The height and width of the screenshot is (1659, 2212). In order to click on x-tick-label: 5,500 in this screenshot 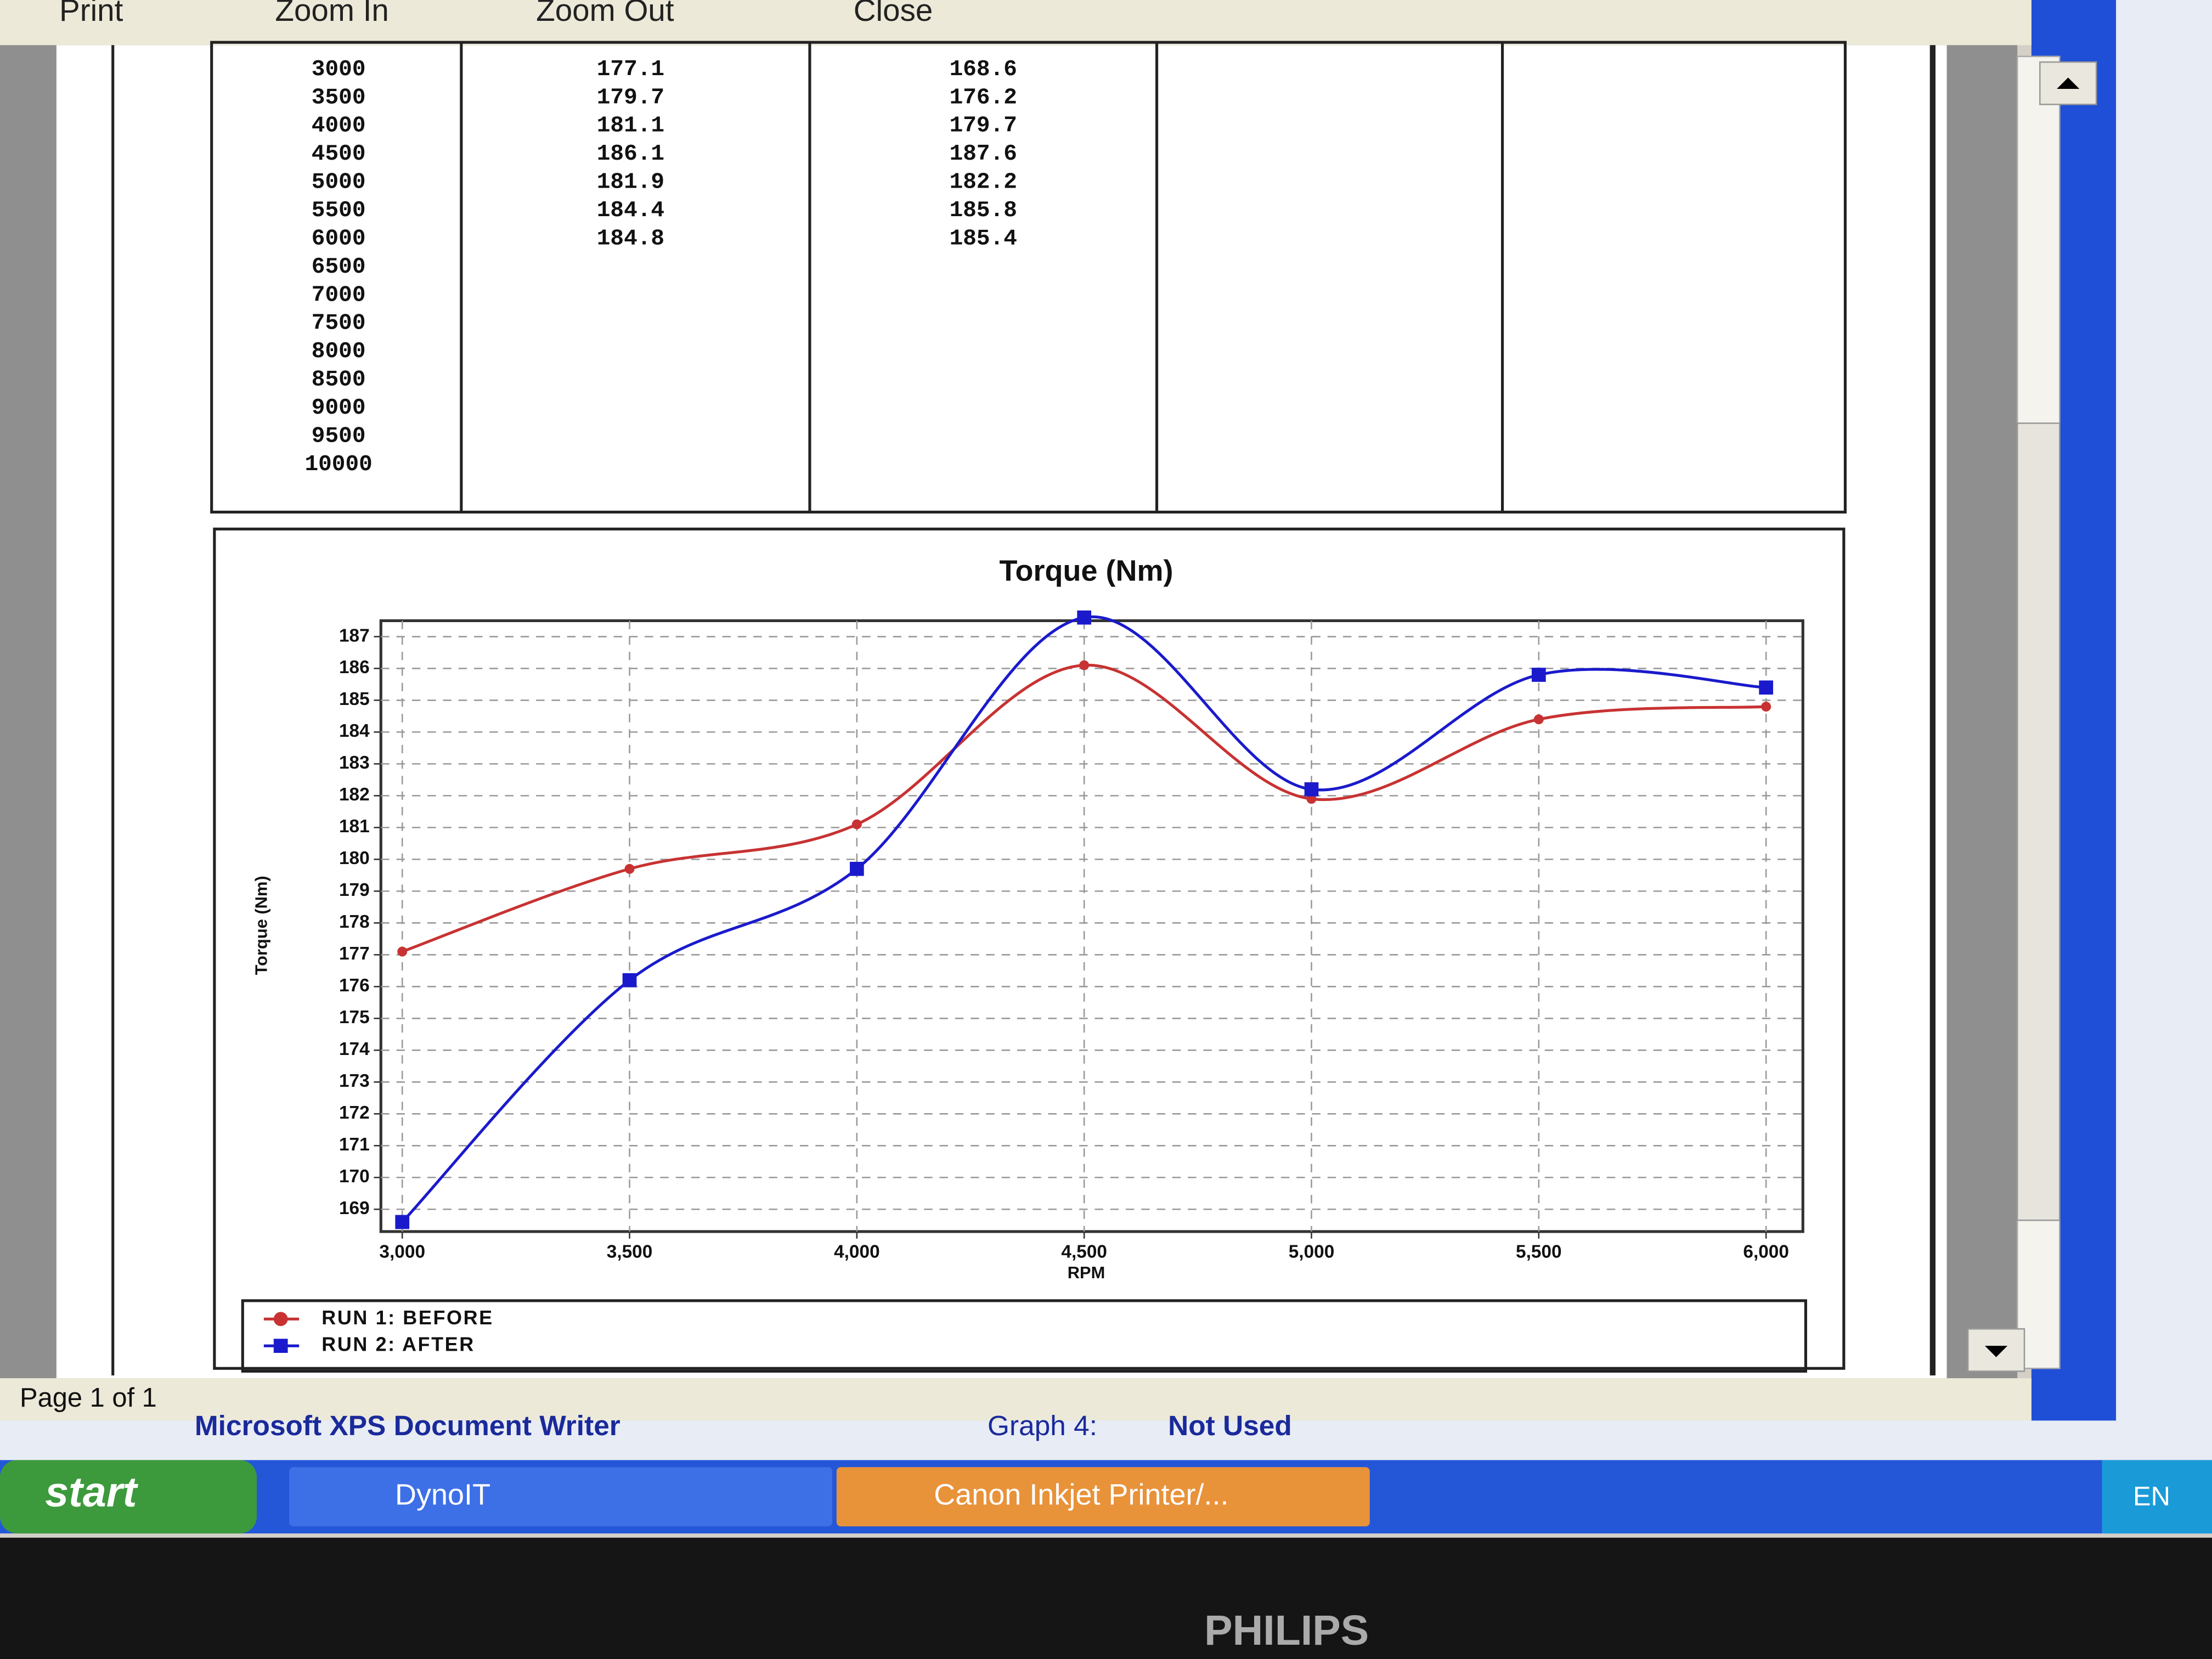, I will do `click(1539, 1252)`.